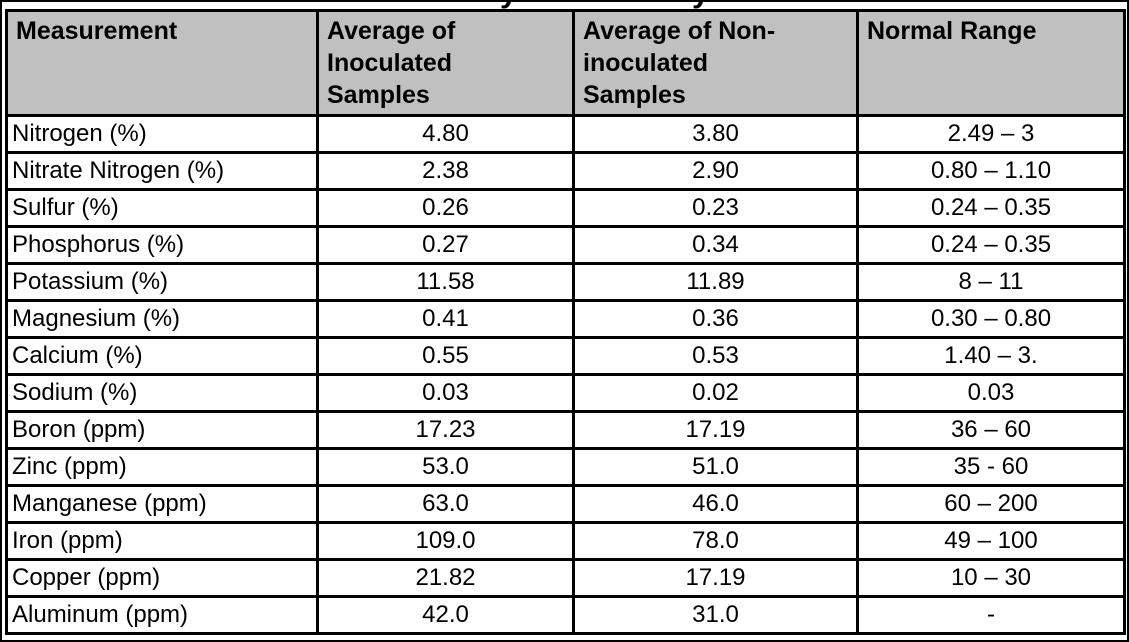  What do you see at coordinates (162, 319) in the screenshot?
I see `cell-measurement: Magnesium (%)` at bounding box center [162, 319].